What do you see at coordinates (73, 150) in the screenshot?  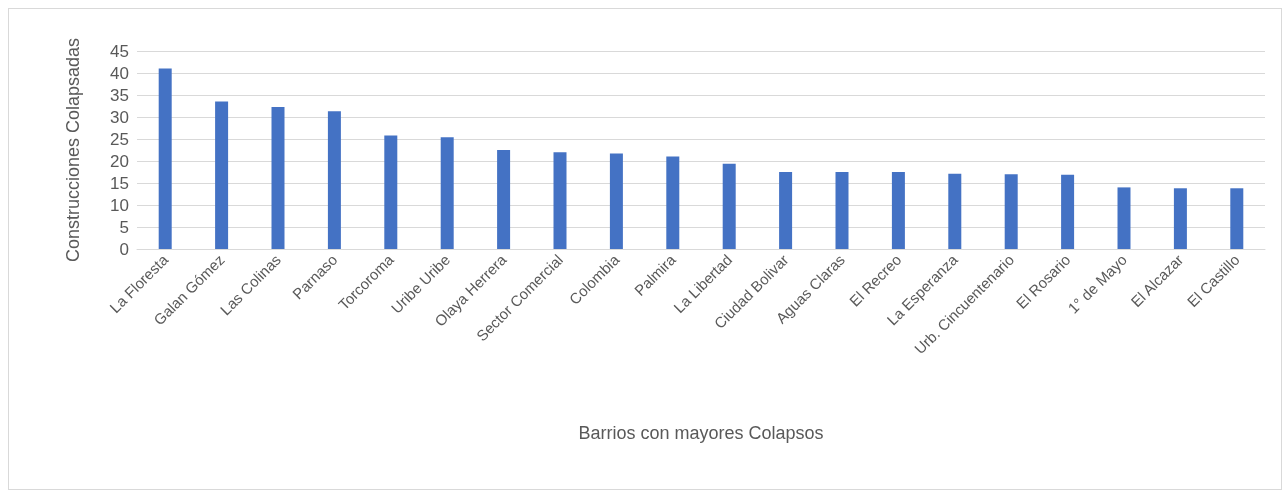 I see `y-axis-title: Construcciones Colapsadas` at bounding box center [73, 150].